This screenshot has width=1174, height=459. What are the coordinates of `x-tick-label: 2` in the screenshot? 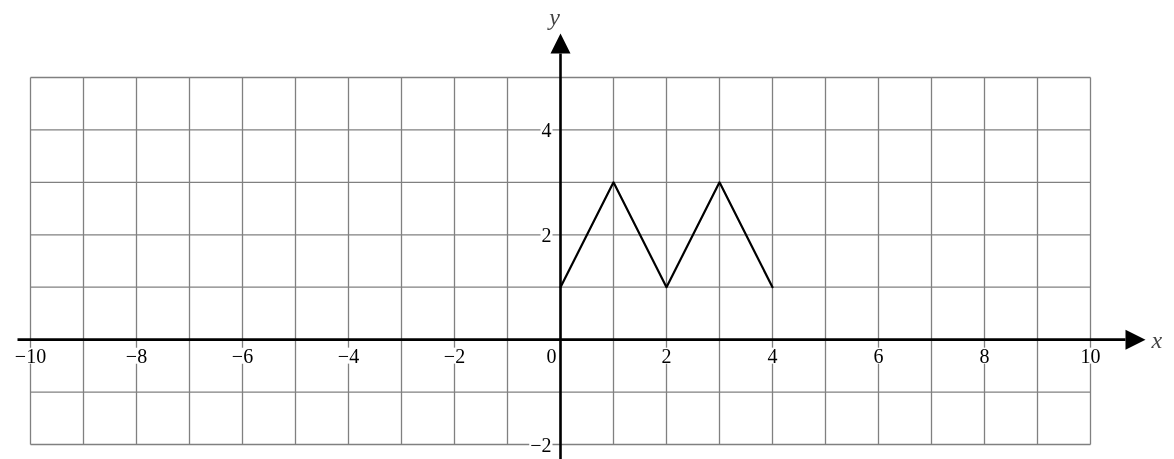 It's located at (666, 355).